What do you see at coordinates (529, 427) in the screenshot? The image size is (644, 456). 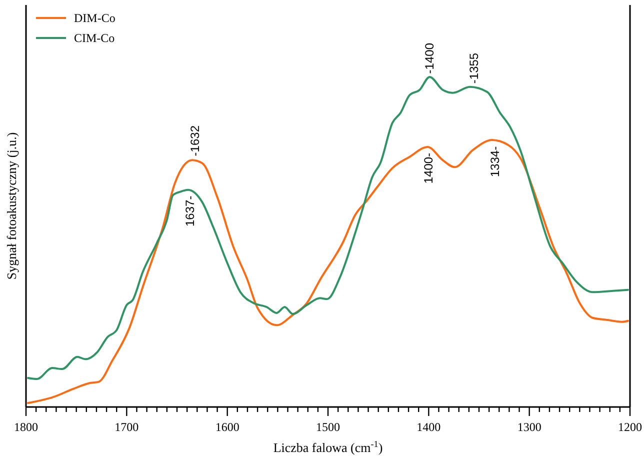 I see `x-tick-label: 1300` at bounding box center [529, 427].